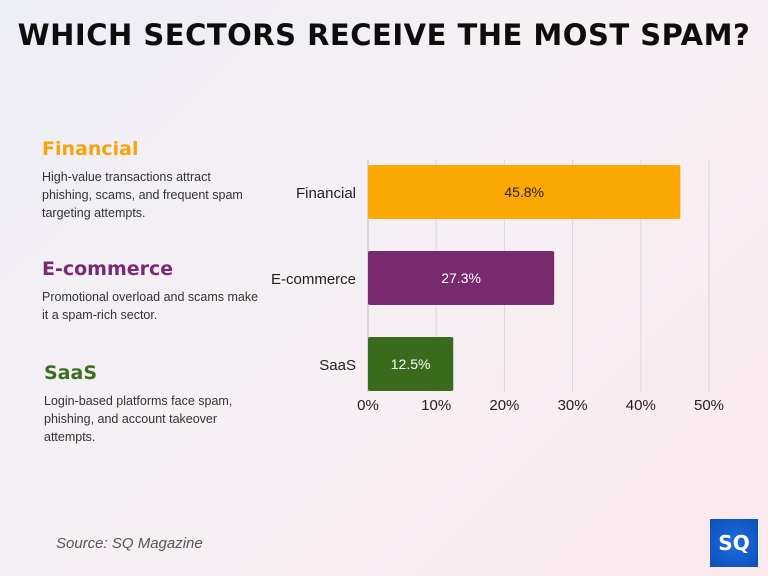  Describe the element at coordinates (90, 149) in the screenshot. I see `desc-heading: Financial` at that location.